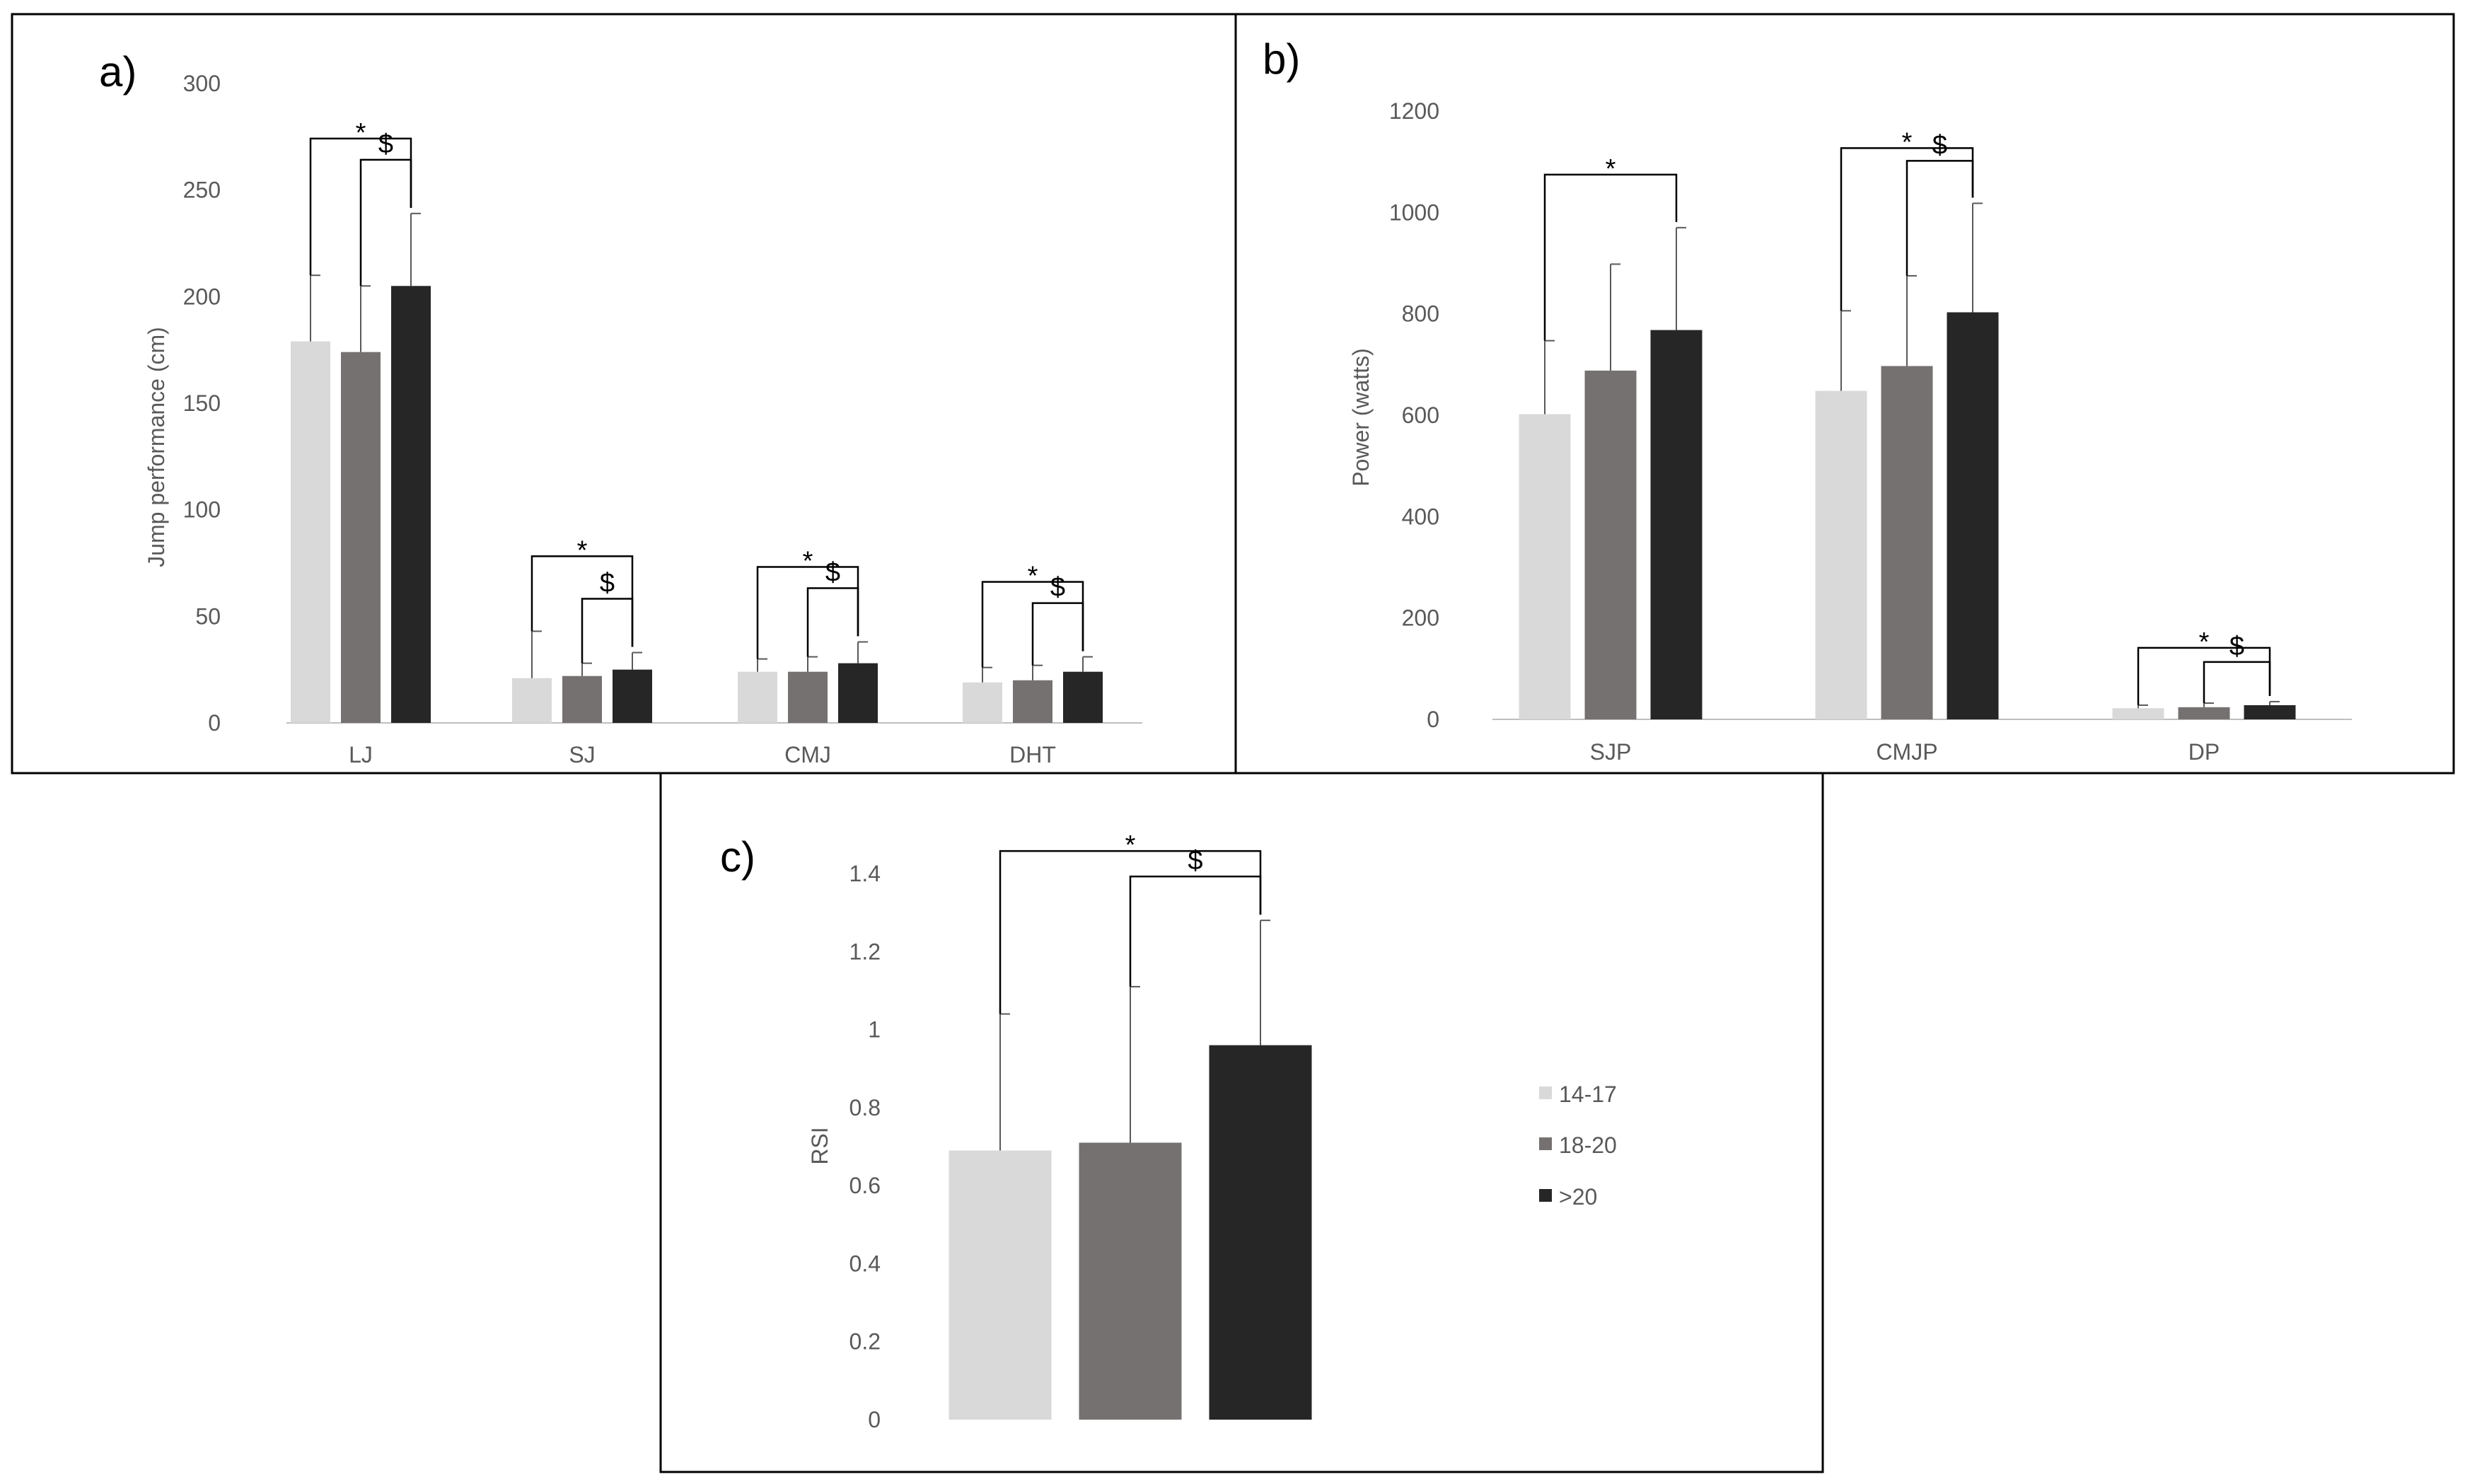  I want to click on panel-a-bar-sj-gt20, so click(632, 696).